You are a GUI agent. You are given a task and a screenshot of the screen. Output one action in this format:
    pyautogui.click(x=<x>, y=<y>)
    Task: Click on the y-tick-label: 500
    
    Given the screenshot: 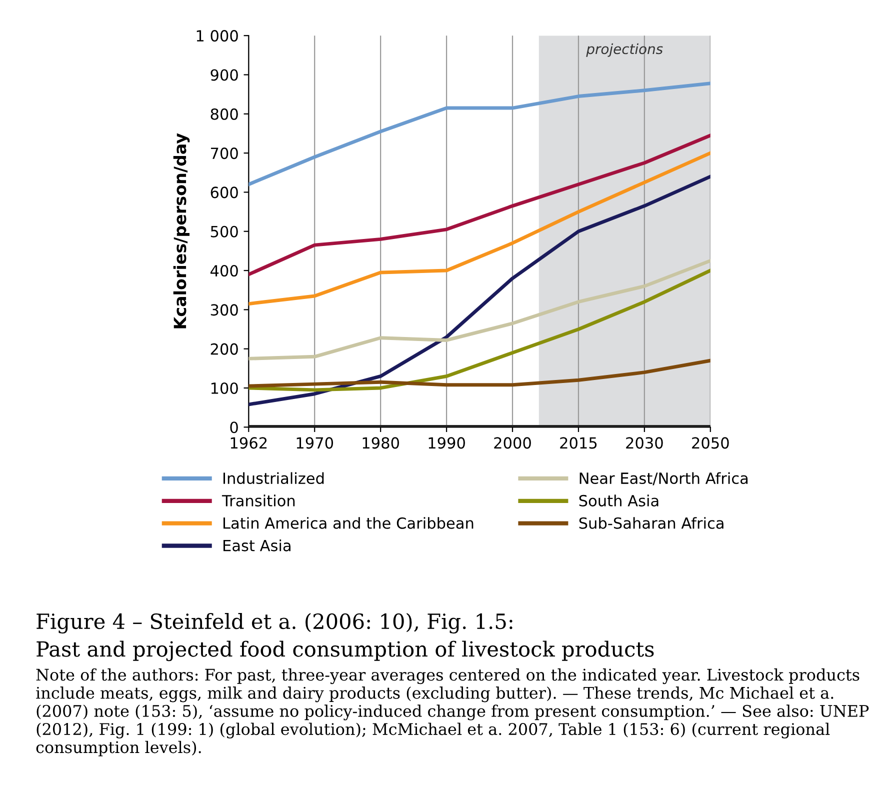 What is the action you would take?
    pyautogui.click(x=224, y=232)
    